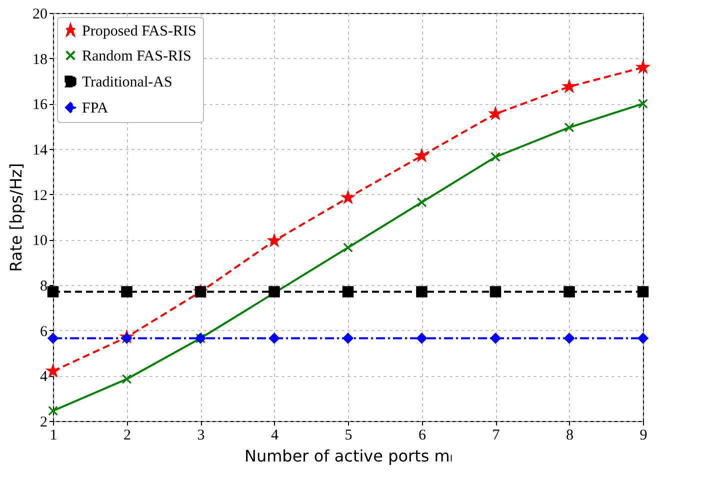 The width and height of the screenshot is (706, 487). What do you see at coordinates (348, 436) in the screenshot?
I see `x-tick-label: 5` at bounding box center [348, 436].